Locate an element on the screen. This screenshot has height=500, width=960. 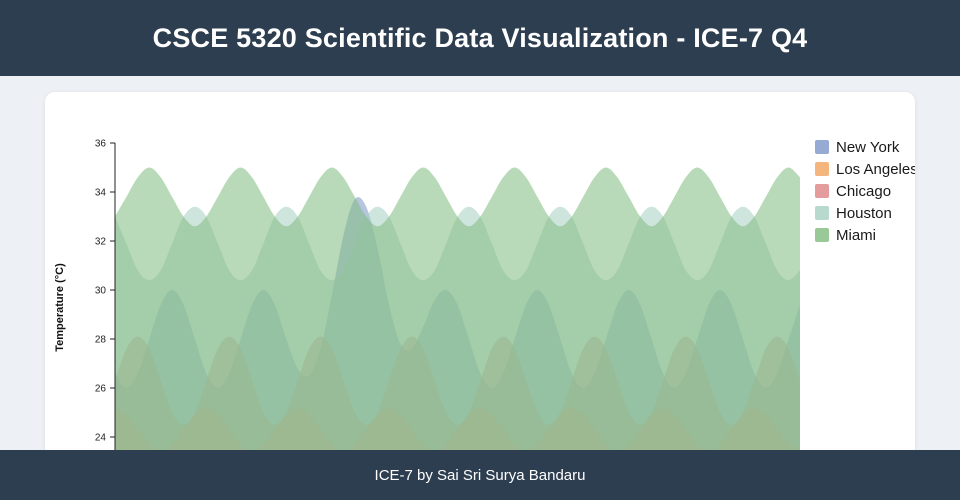
y-tick-label: 36 is located at coordinates (101, 144).